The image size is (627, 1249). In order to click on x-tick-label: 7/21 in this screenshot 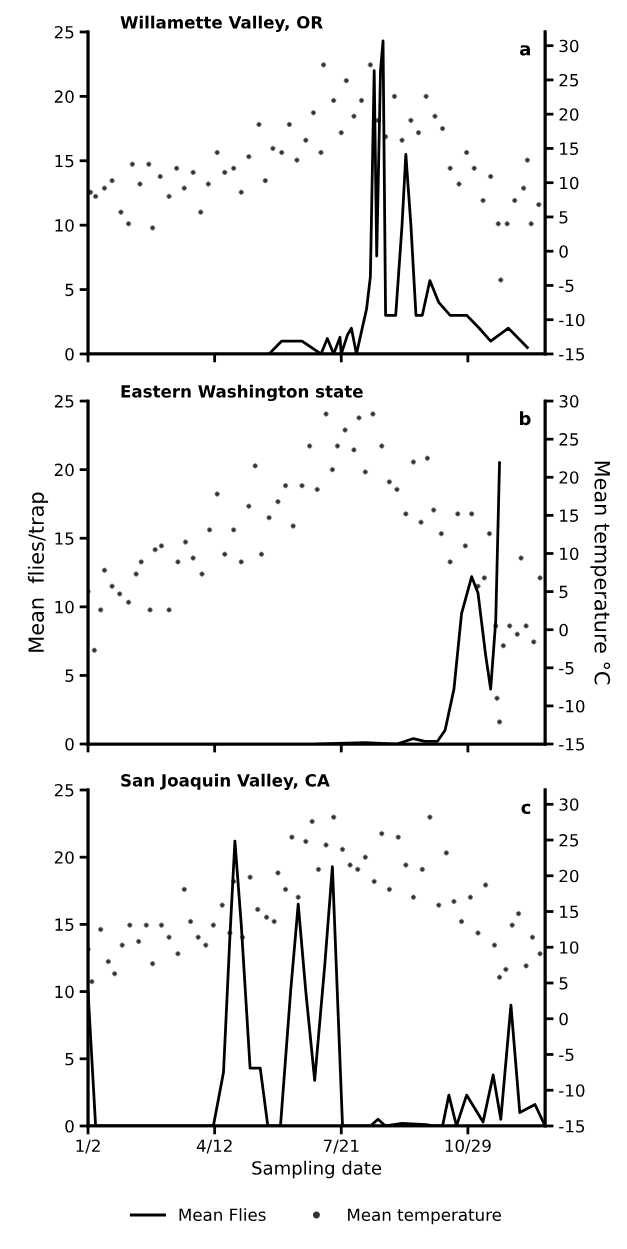, I will do `click(341, 1146)`.